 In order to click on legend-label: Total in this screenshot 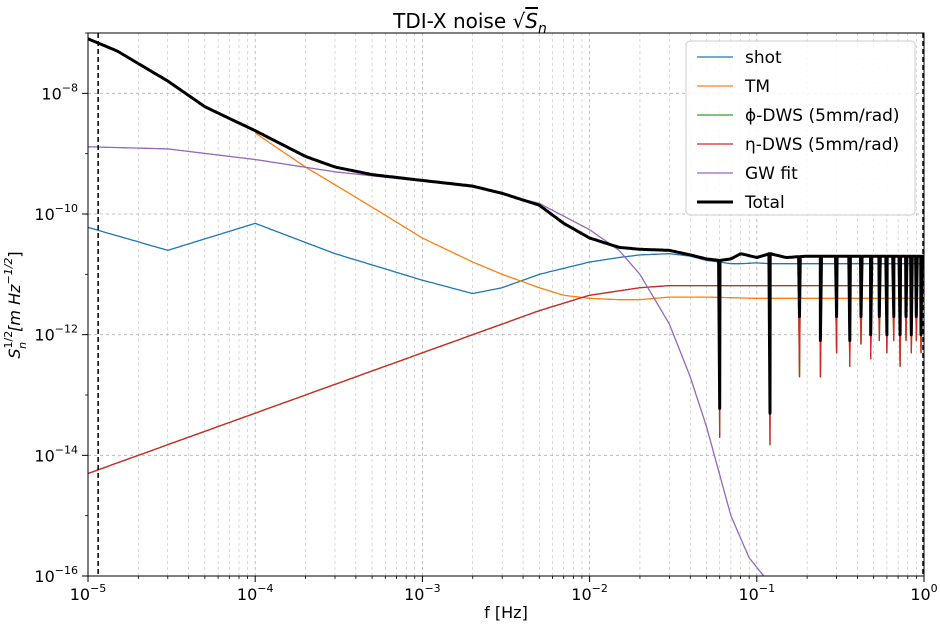, I will do `click(764, 203)`.